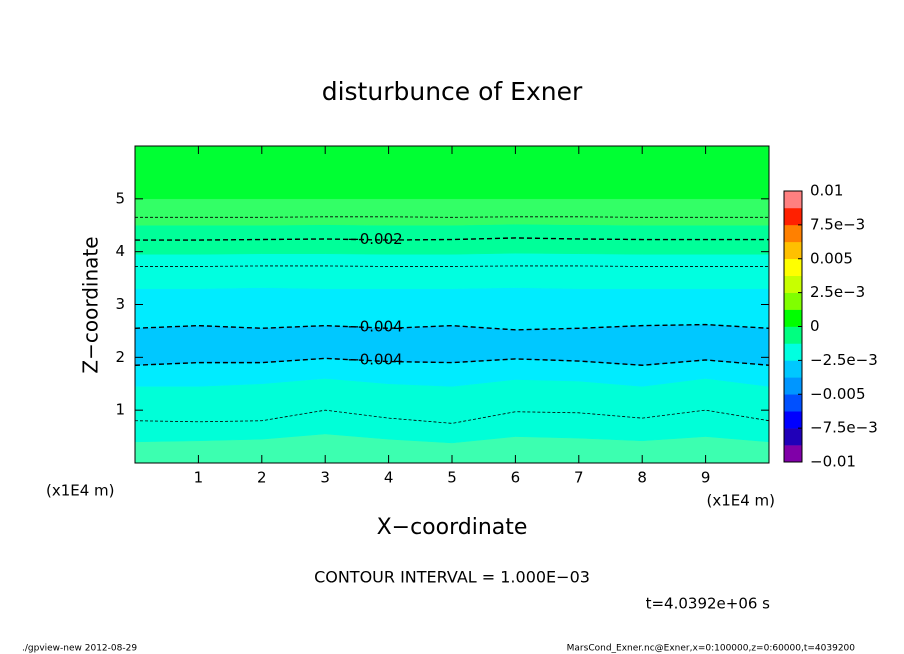 The width and height of the screenshot is (904, 654). Describe the element at coordinates (642, 478) in the screenshot. I see `x-tick-label: 8` at that location.